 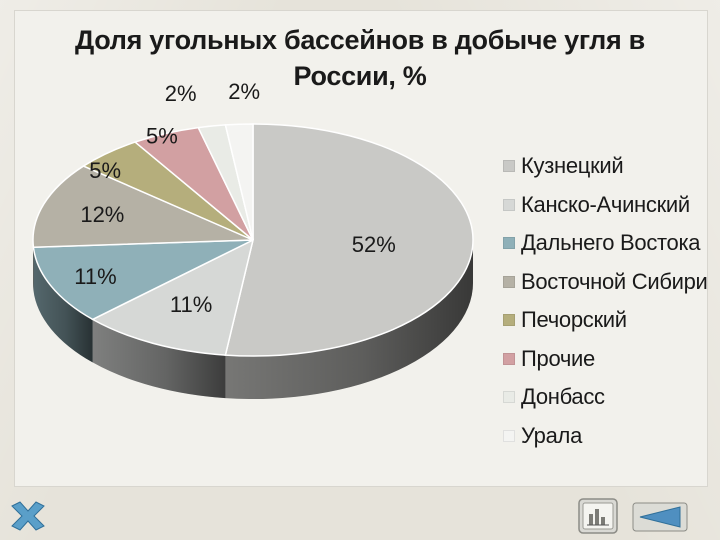 I want to click on legend-label: Дальнего Востока, so click(x=611, y=243).